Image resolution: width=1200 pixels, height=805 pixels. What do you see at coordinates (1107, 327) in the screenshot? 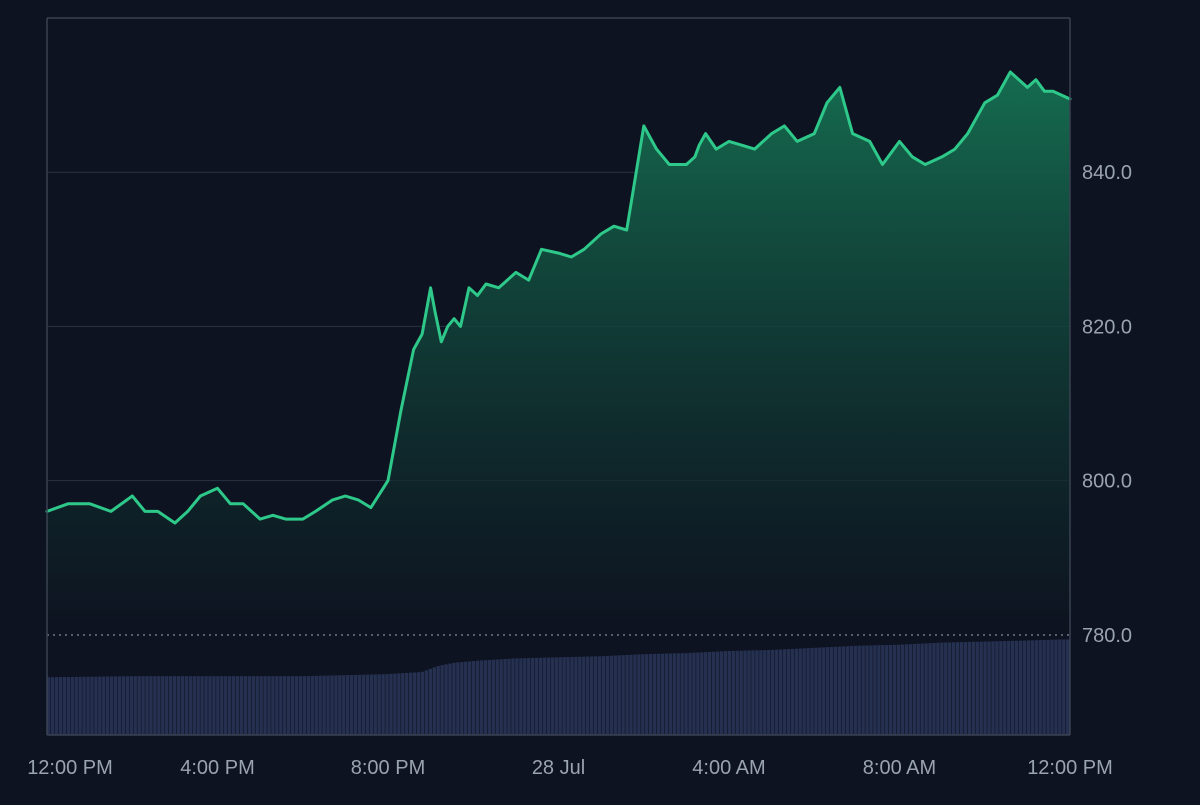
I see `y-tick-label: 820.0` at bounding box center [1107, 327].